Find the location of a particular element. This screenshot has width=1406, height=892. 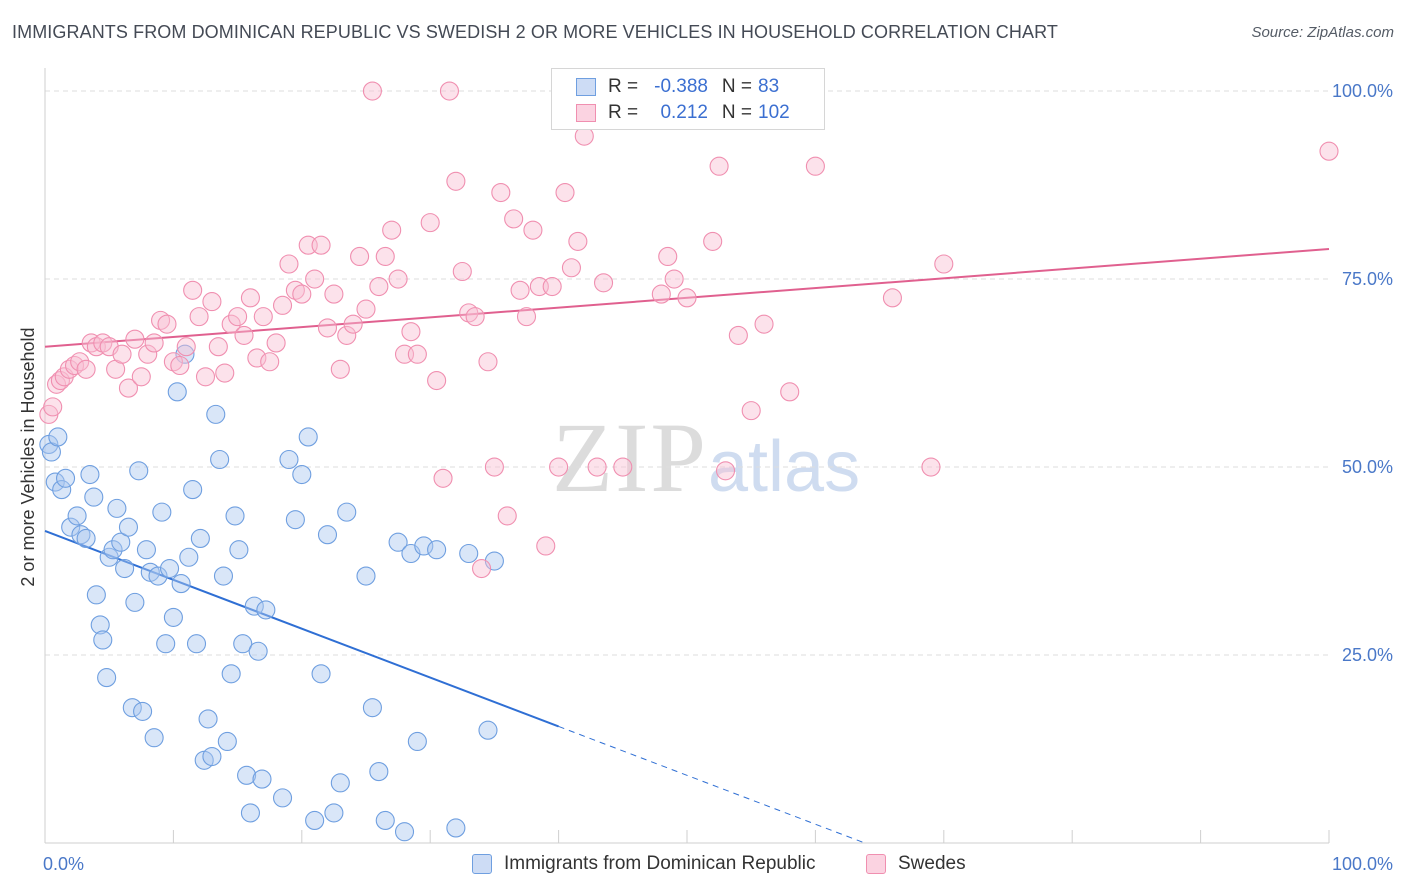

stats-legend-row-blue: R = -0.388 N = 83 is located at coordinates (677, 87).